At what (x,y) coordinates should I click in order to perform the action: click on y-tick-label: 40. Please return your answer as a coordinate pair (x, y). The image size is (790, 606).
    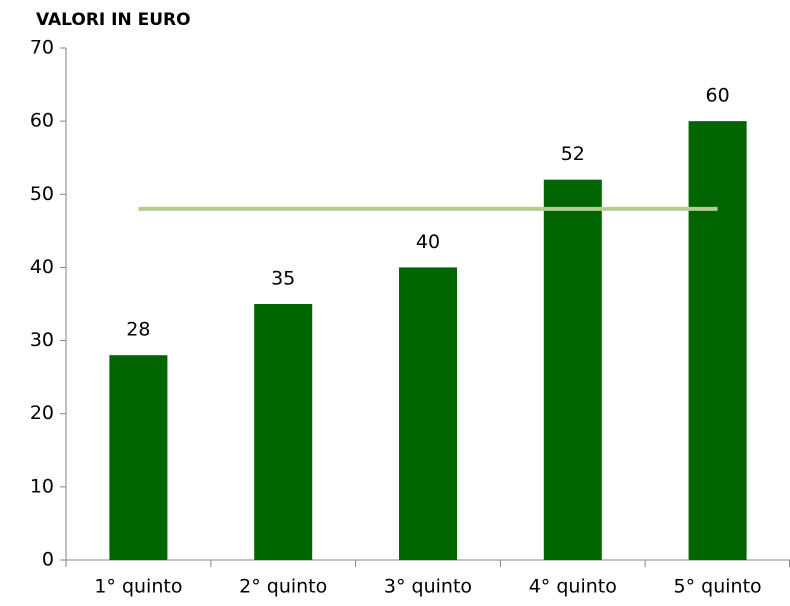
    Looking at the image, I should click on (42, 267).